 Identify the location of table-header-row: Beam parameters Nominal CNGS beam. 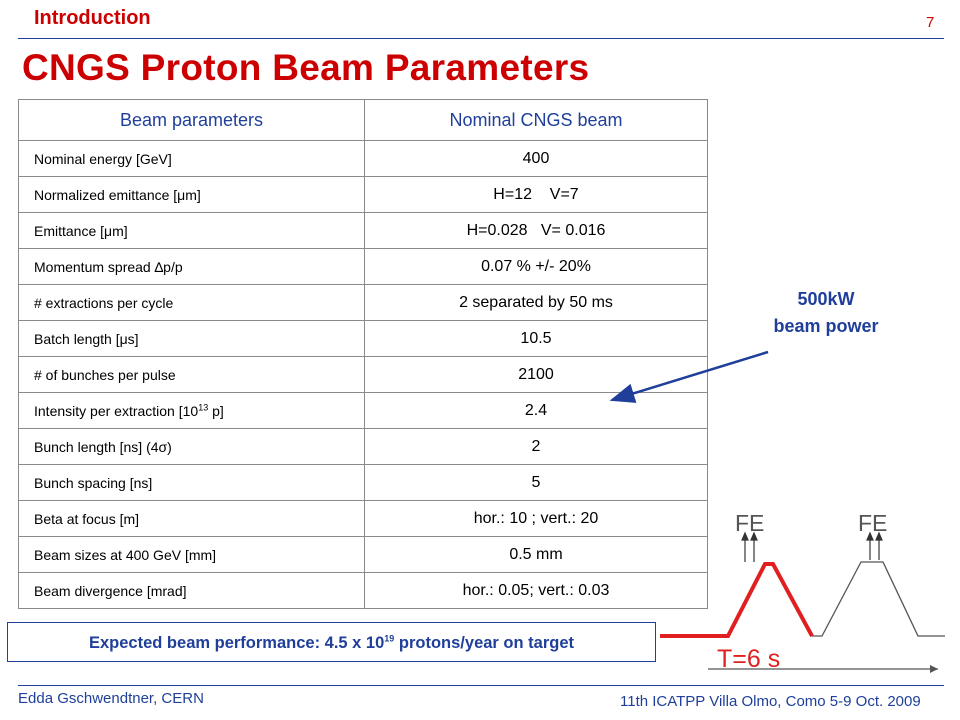
(363, 120).